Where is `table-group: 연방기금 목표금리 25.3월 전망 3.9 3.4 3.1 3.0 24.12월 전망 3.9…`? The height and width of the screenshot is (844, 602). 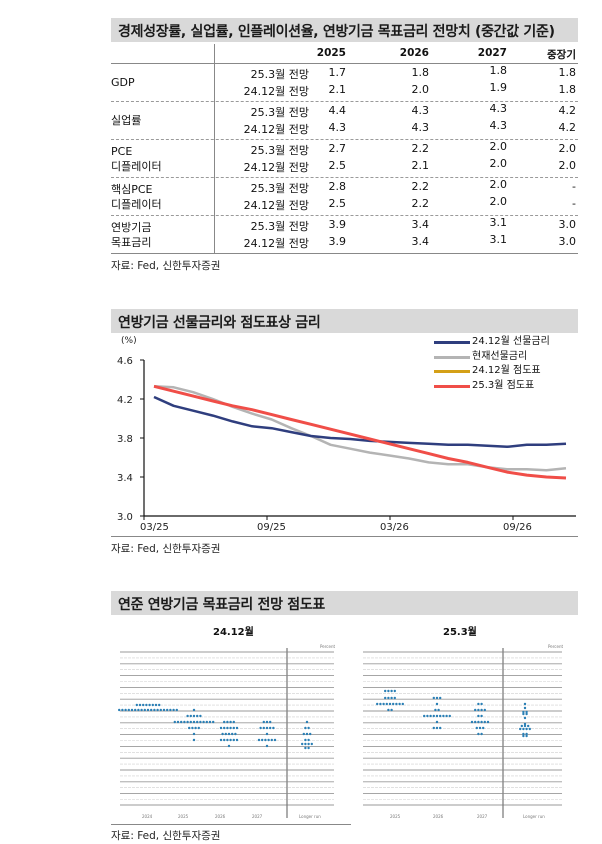
table-group: 연방기금 목표금리 25.3월 전망 3.9 3.4 3.1 3.0 24.12월 전망 3.9… is located at coordinates (344, 235).